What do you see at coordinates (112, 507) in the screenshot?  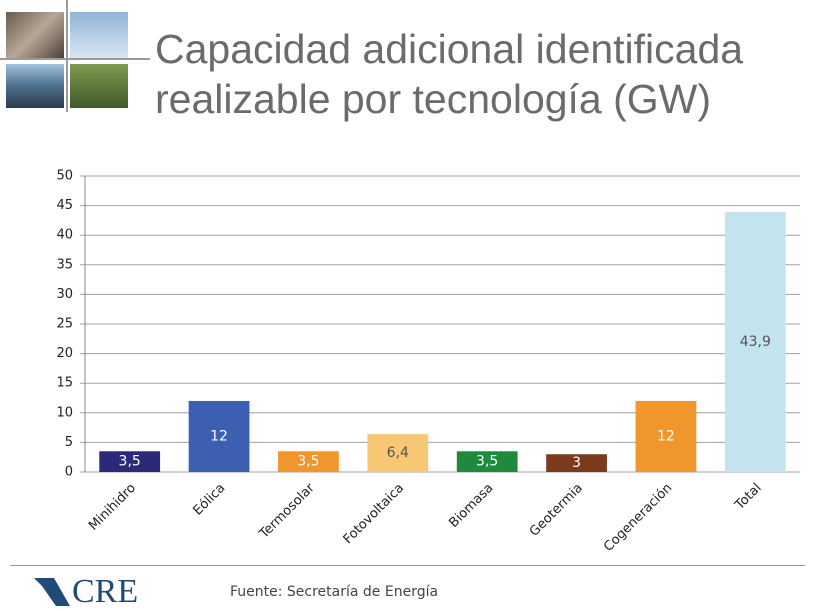 I see `x-tick-label: Minihidro` at bounding box center [112, 507].